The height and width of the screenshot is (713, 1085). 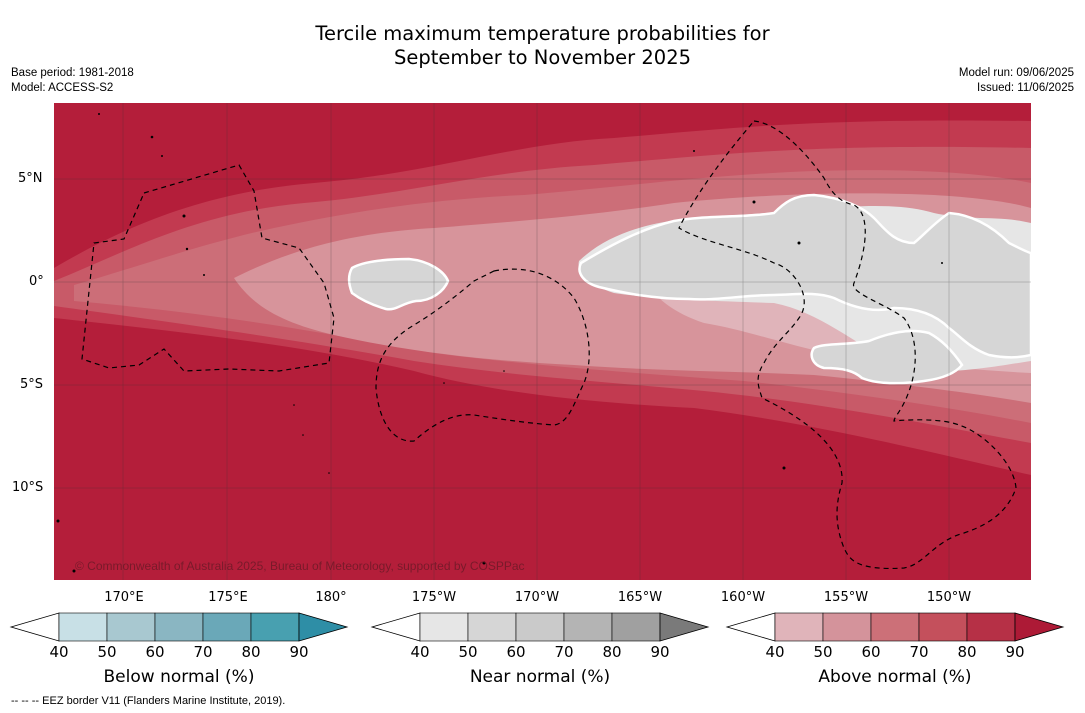 I want to click on lon-label-160w: 160°W, so click(x=743, y=597).